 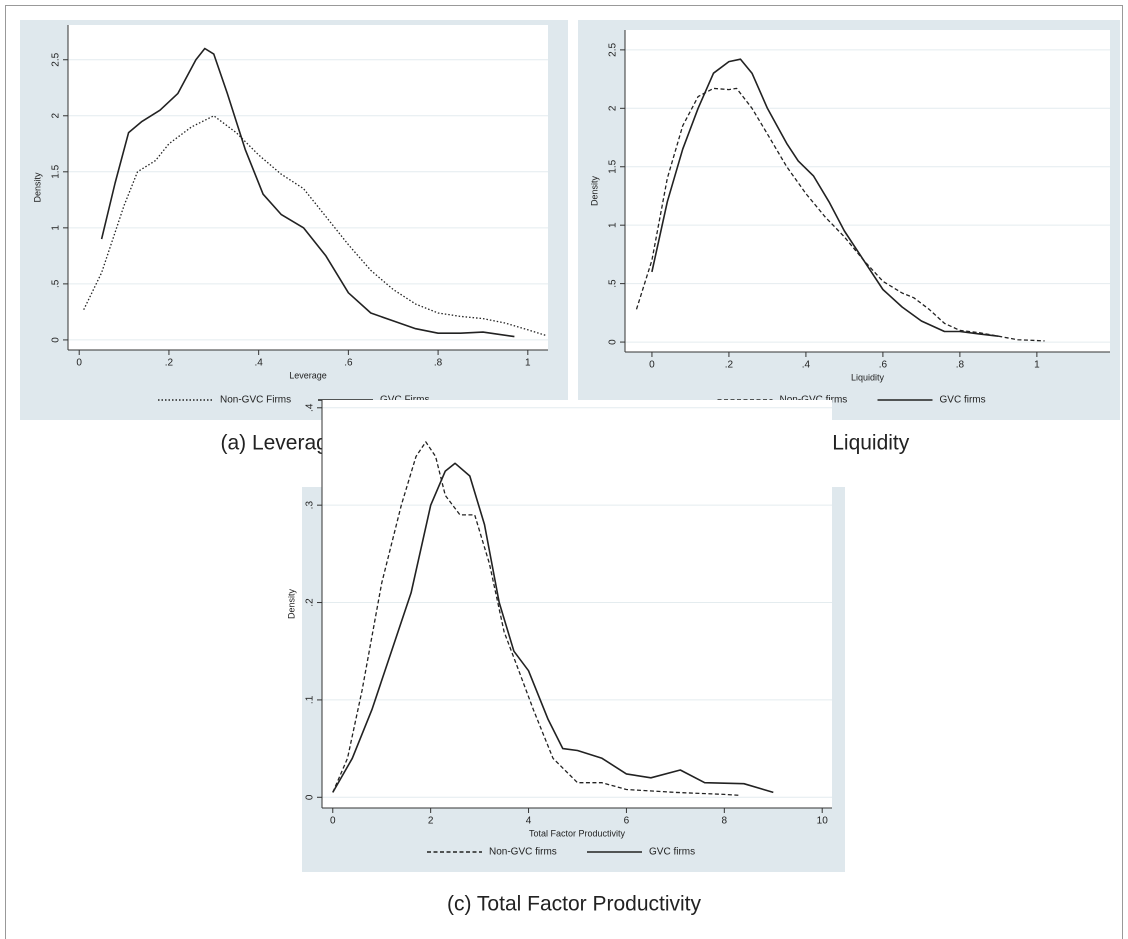 I want to click on chart-caption: (c) Total Factor Productivity, so click(x=574, y=904).